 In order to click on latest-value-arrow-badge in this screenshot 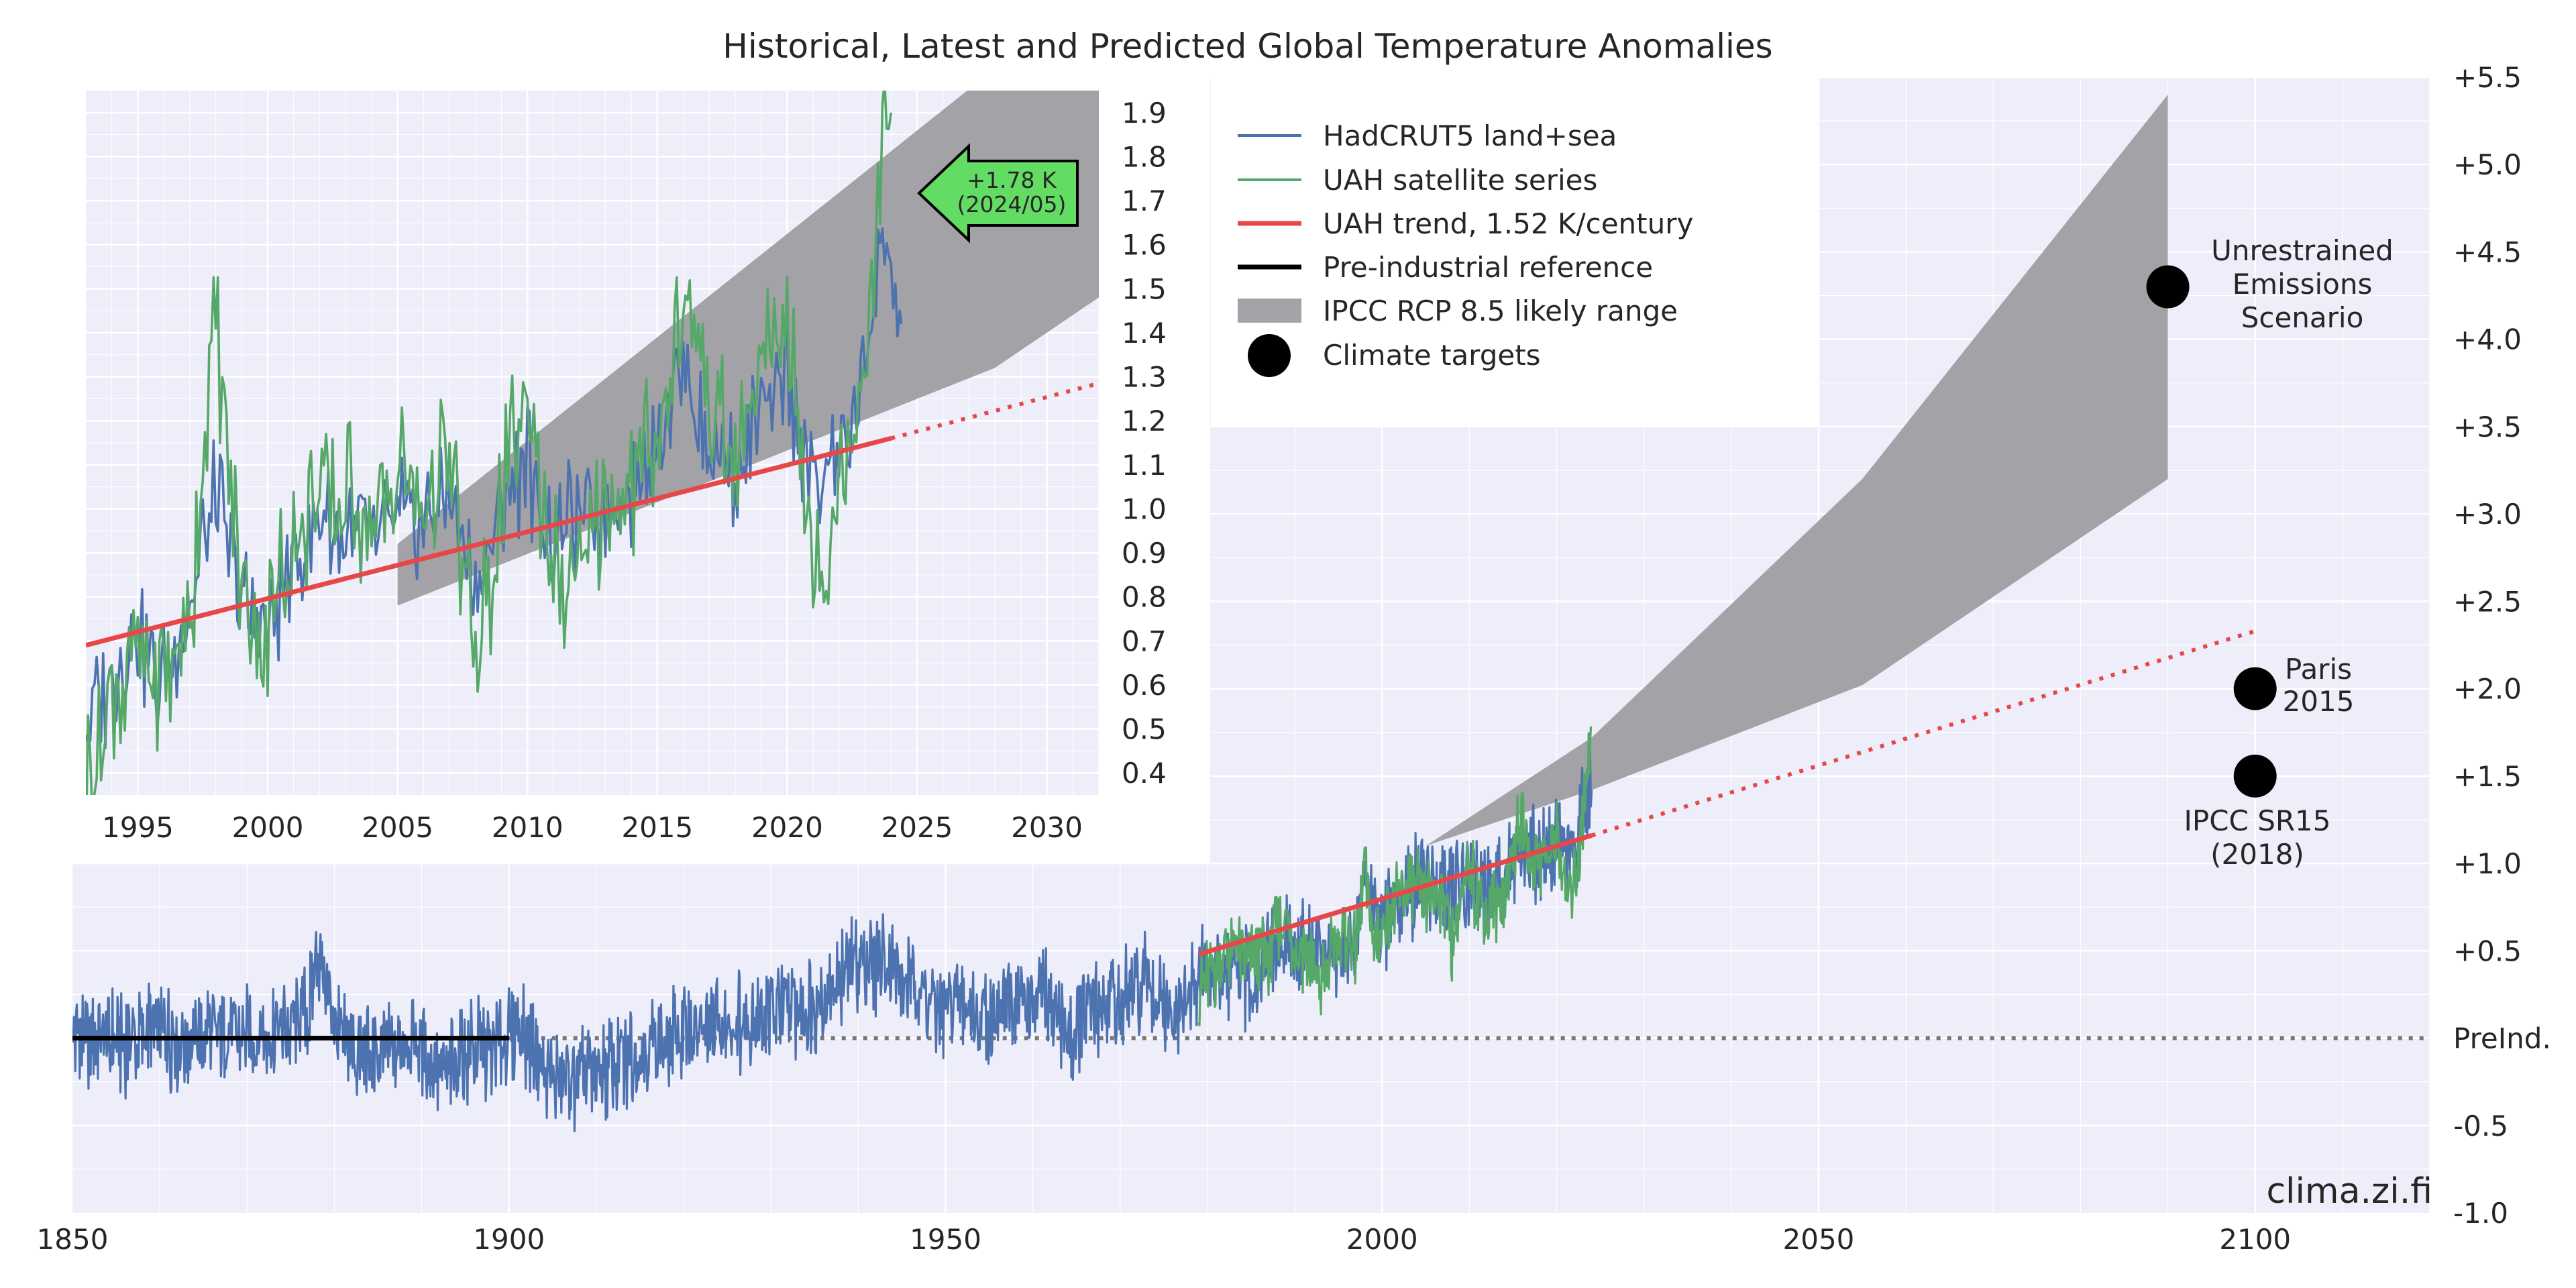, I will do `click(998, 193)`.